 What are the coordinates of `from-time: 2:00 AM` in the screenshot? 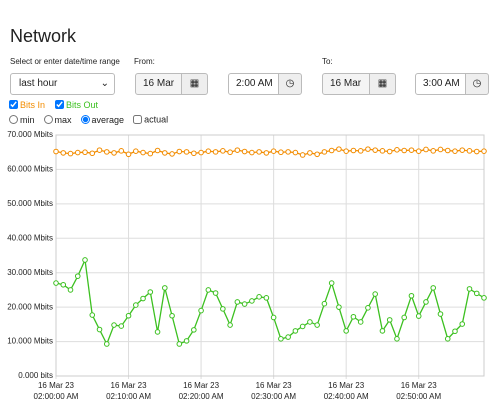 It's located at (253, 84).